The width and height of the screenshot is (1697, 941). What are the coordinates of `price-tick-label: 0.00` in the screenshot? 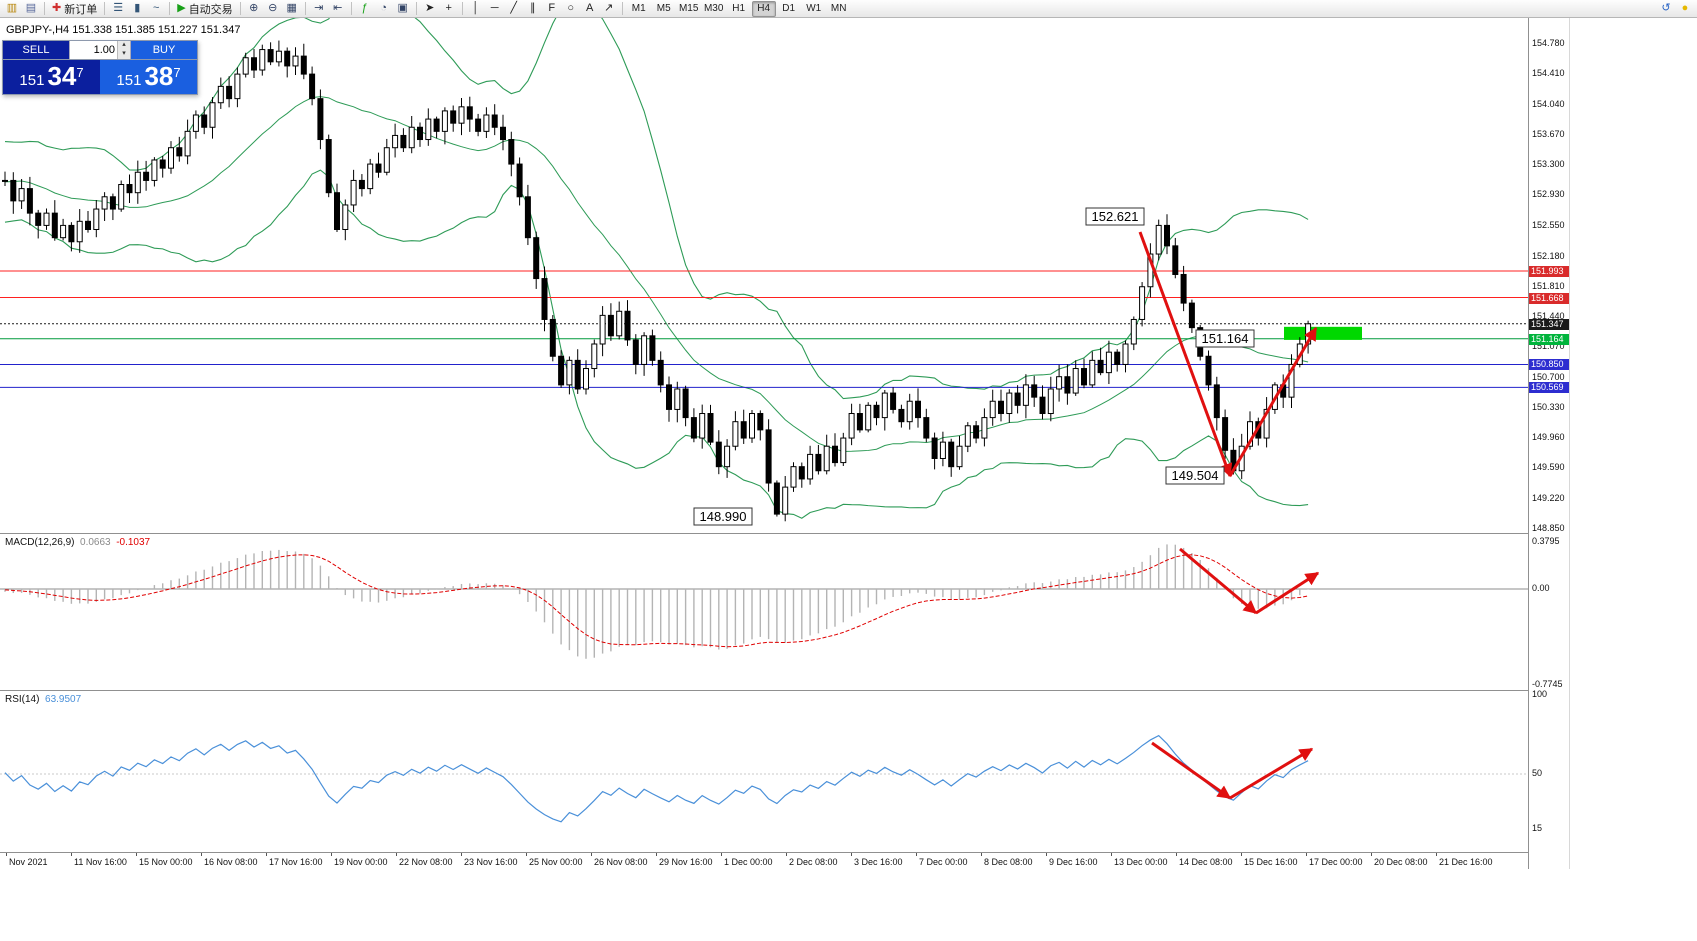 It's located at (1541, 588).